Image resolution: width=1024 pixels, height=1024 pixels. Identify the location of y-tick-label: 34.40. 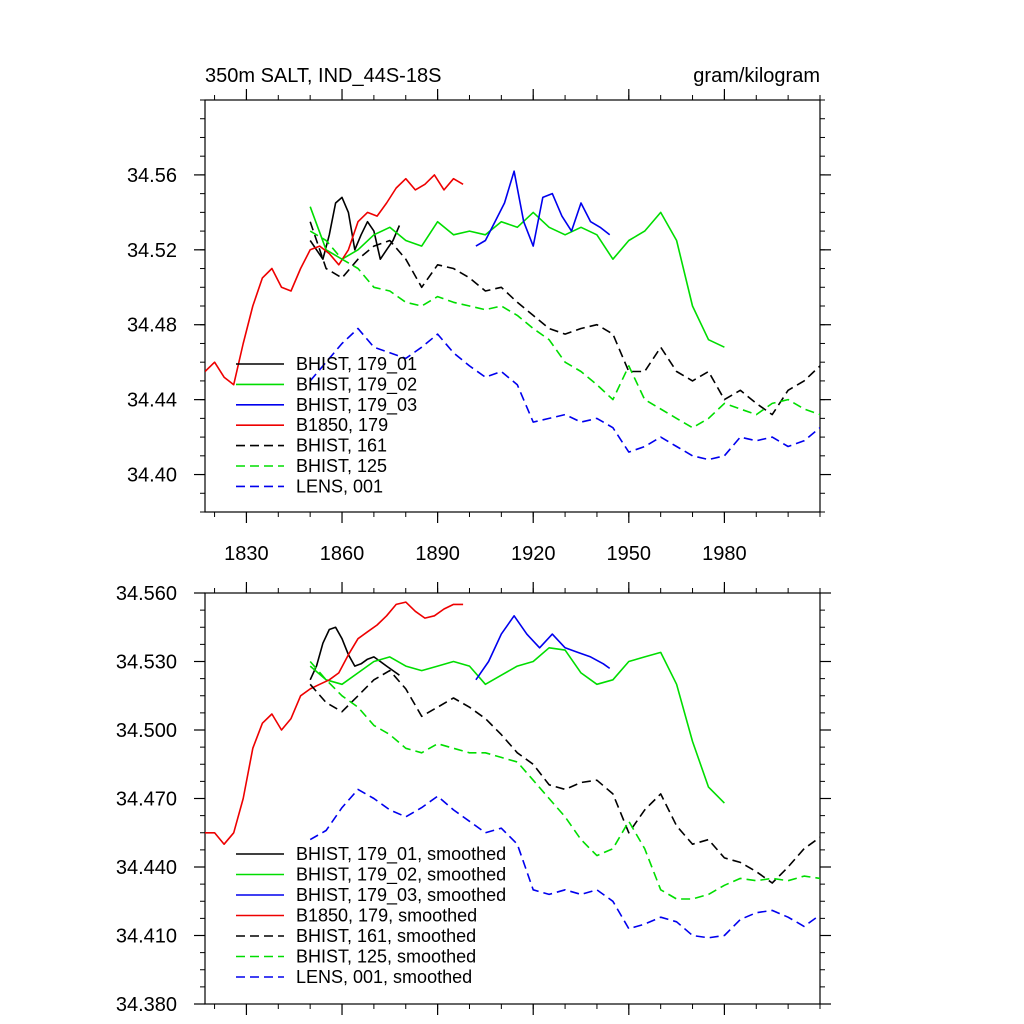
(152, 476).